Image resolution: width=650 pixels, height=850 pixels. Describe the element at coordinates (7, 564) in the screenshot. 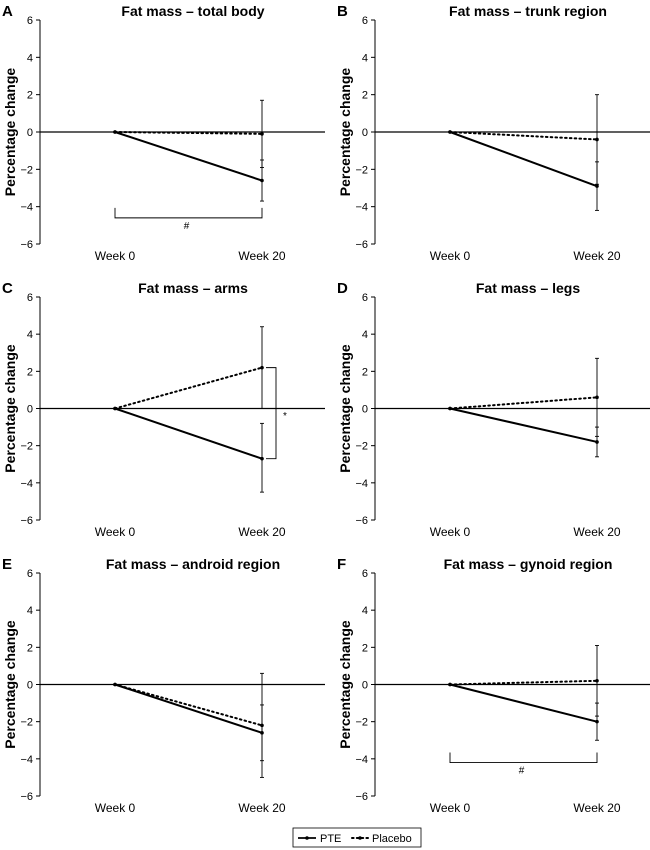

I see `panel-letter: E` at that location.